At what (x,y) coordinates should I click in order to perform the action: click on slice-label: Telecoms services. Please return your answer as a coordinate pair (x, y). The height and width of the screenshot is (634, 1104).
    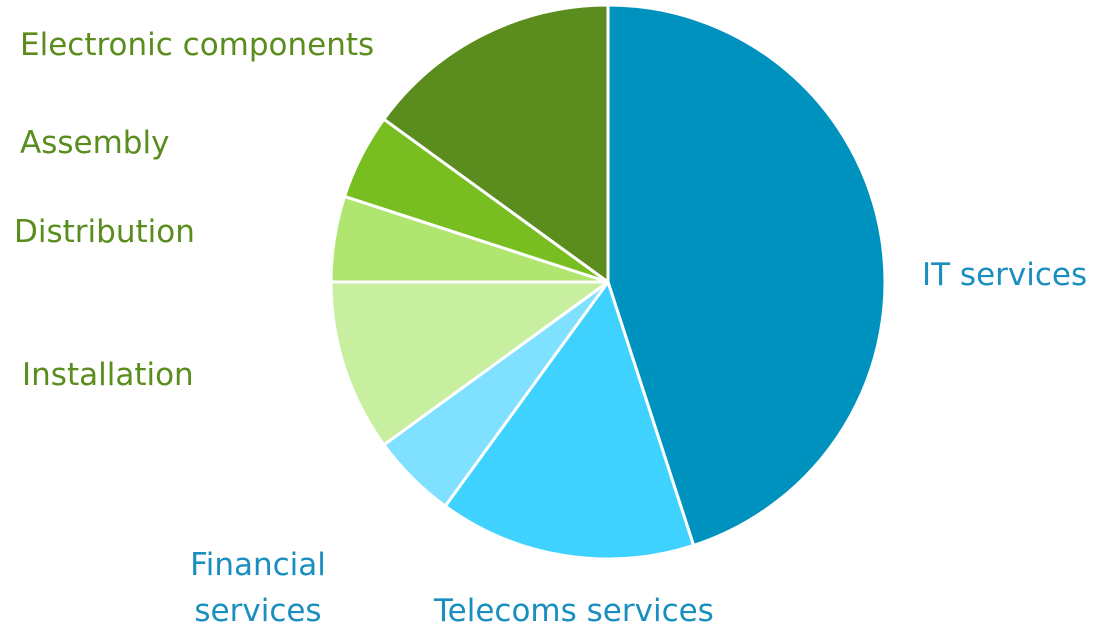
    Looking at the image, I should click on (574, 611).